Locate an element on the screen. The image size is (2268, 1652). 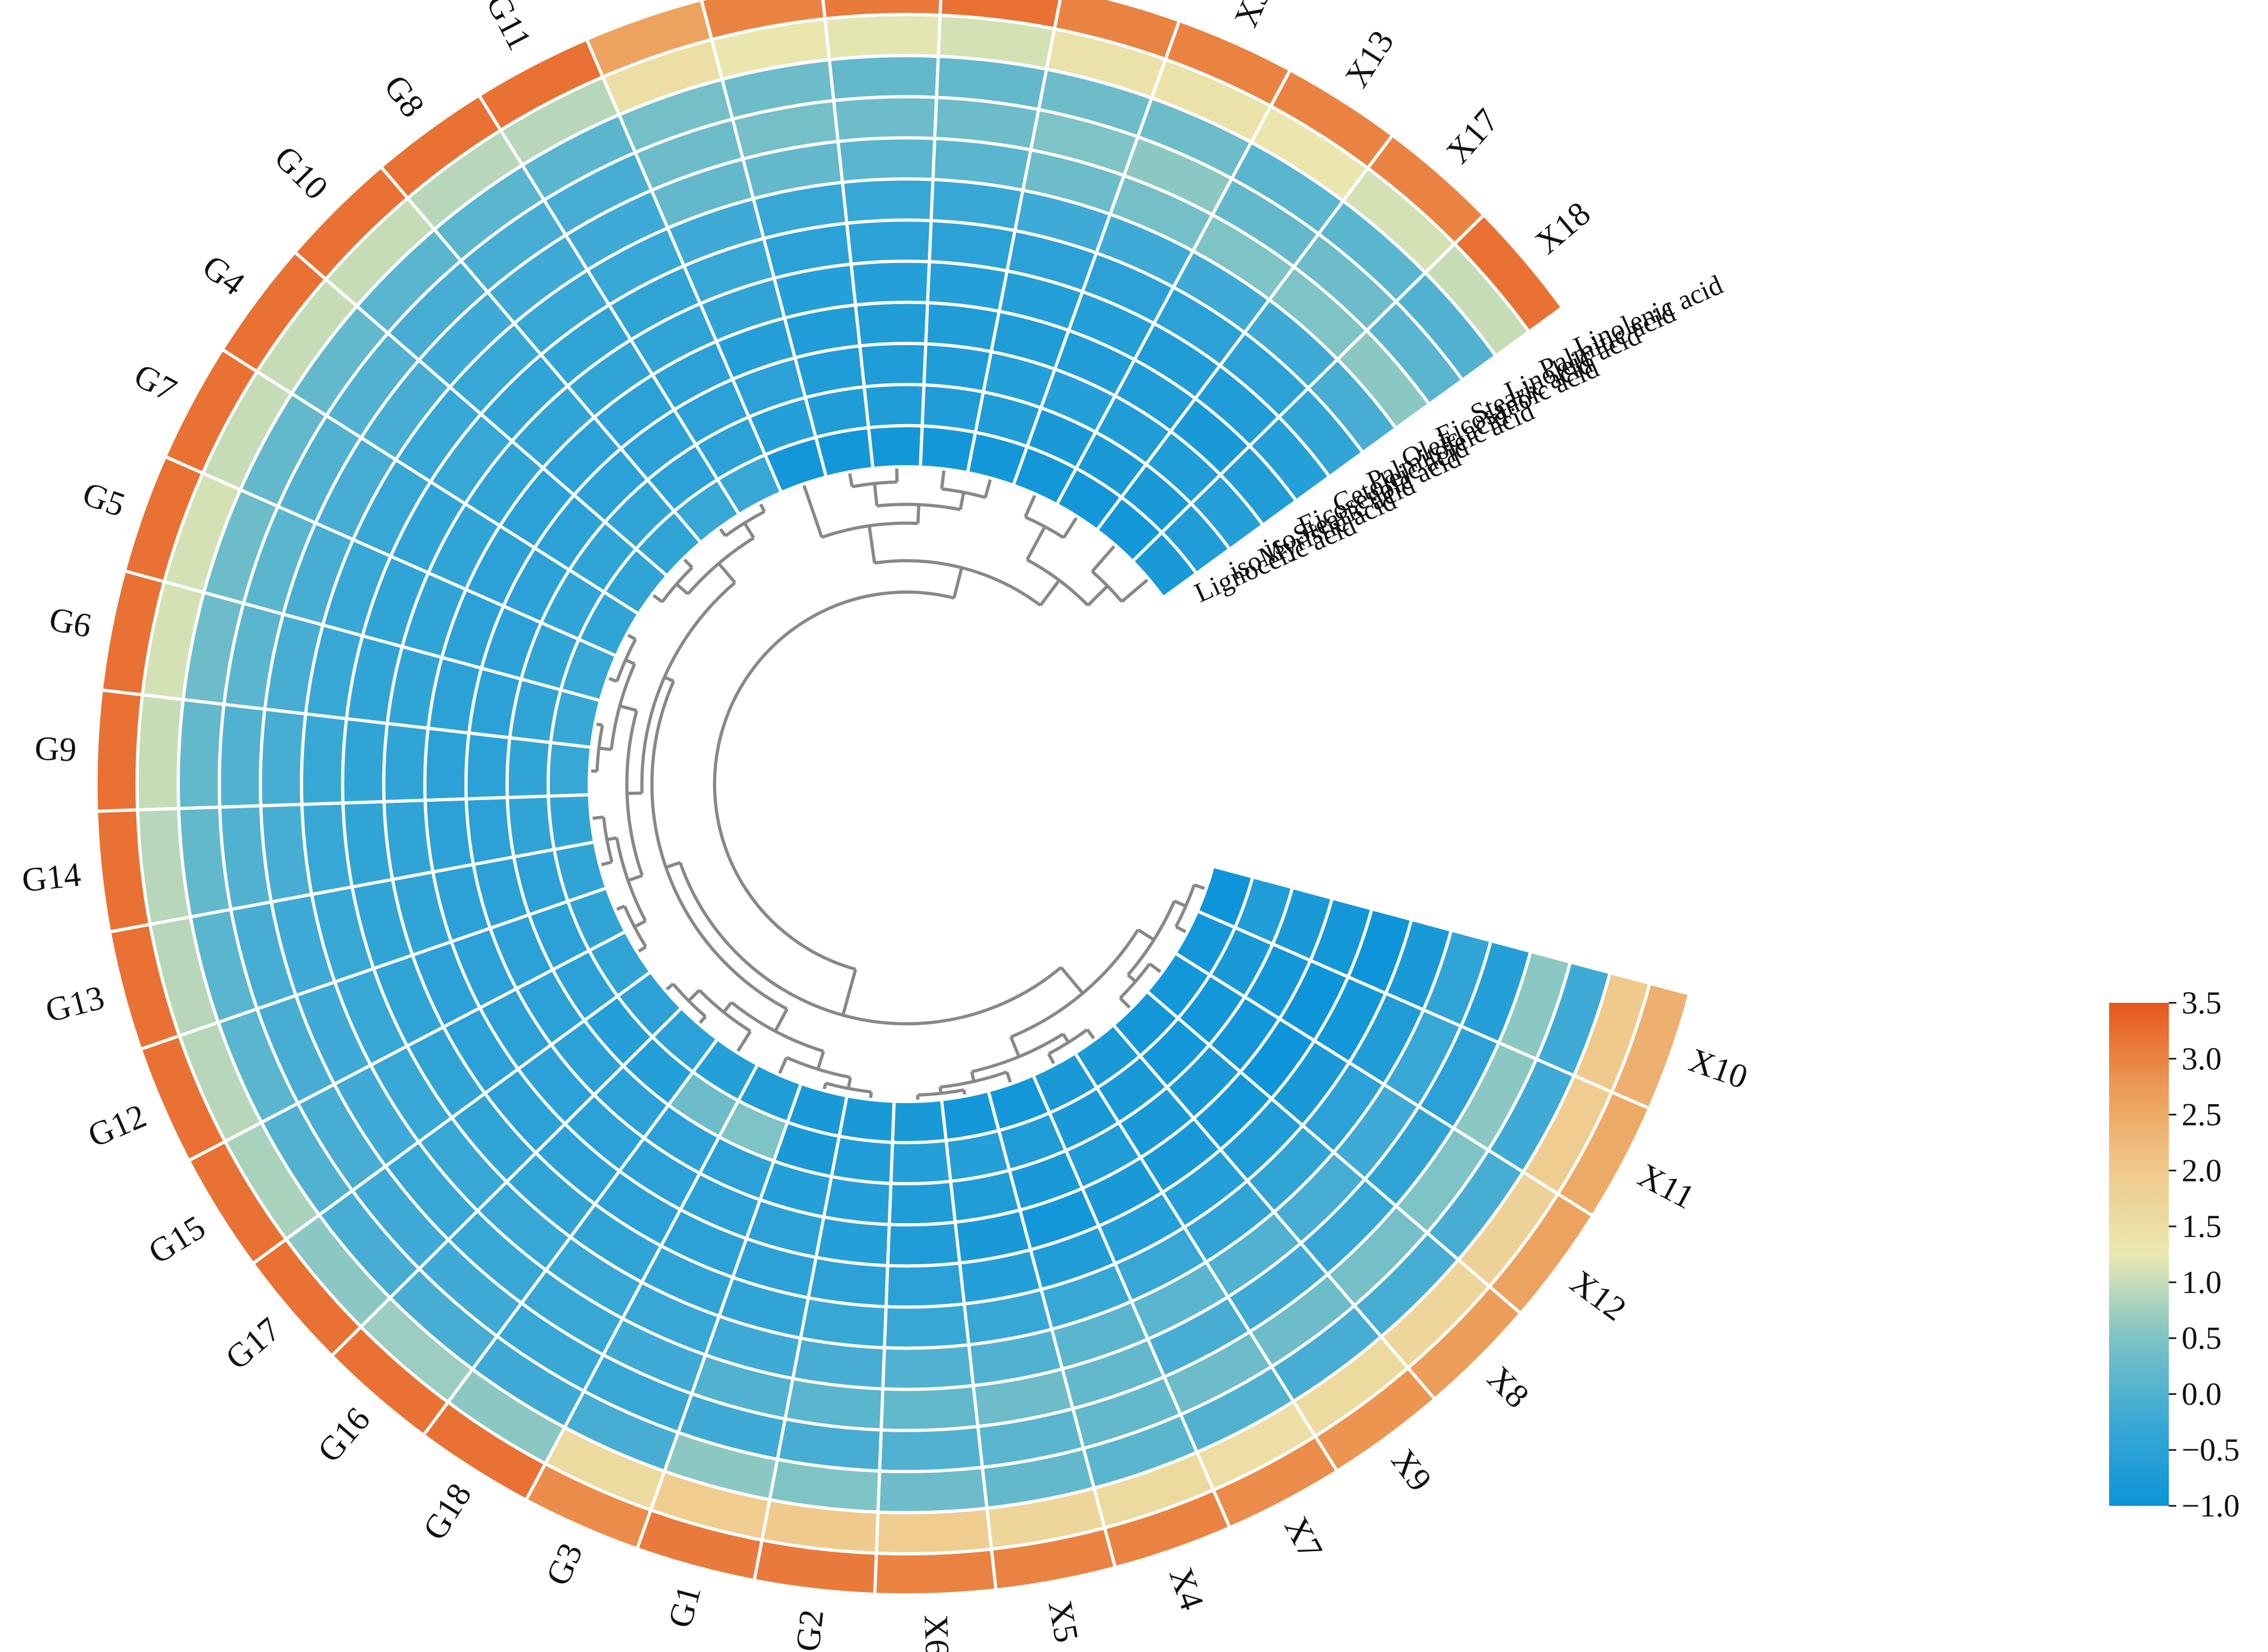
sample-label: X8 is located at coordinates (1508, 1387).